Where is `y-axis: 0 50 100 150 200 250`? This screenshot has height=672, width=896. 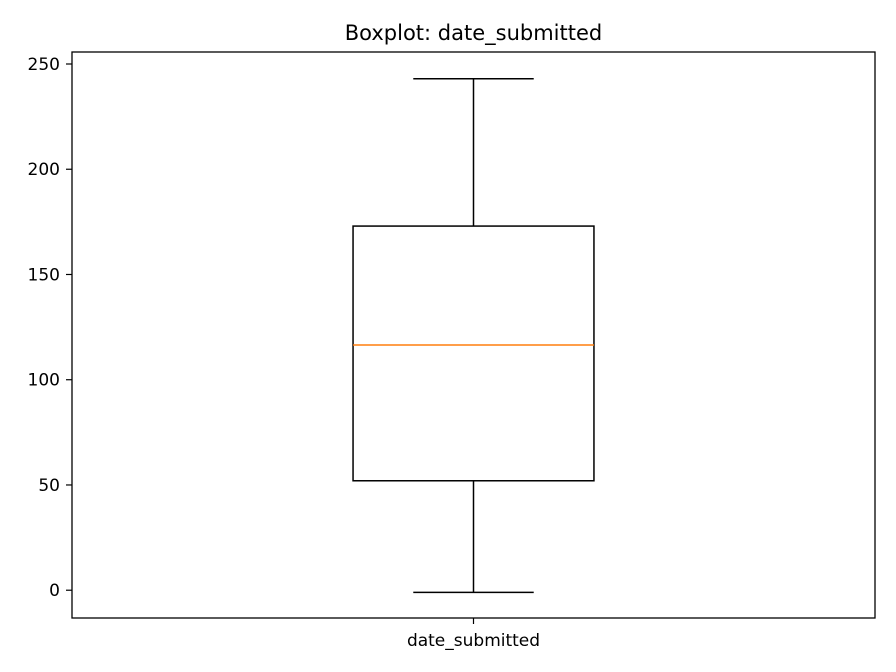
y-axis: 0 50 100 150 200 250 is located at coordinates (50, 328).